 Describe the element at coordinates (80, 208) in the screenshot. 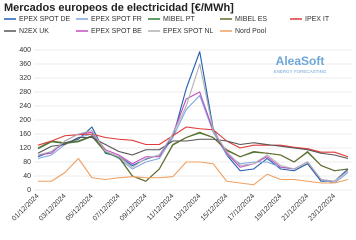

I see `x-tick-label: 05/12/2024` at that location.